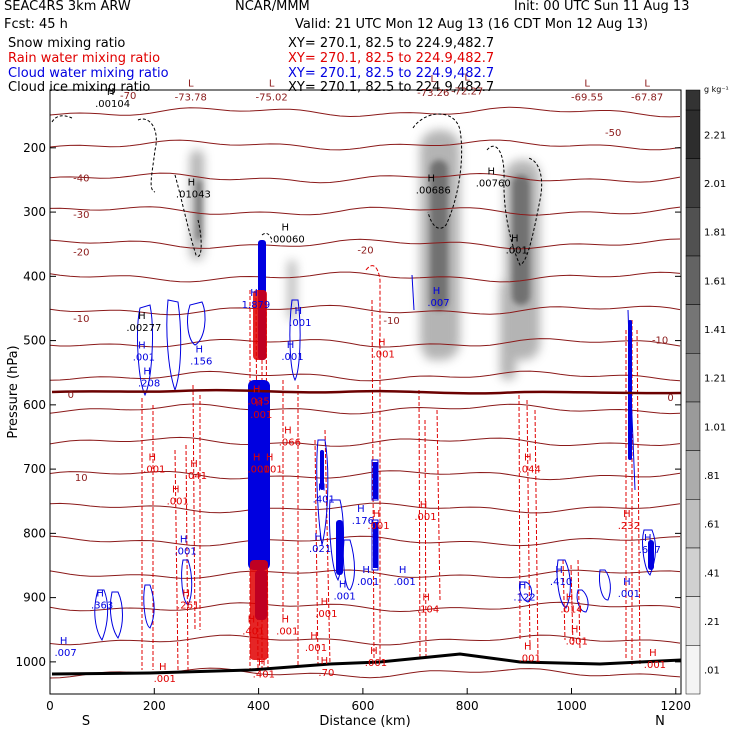 The image size is (740, 740). Describe the element at coordinates (712, 476) in the screenshot. I see `colorbar-label: .81` at that location.